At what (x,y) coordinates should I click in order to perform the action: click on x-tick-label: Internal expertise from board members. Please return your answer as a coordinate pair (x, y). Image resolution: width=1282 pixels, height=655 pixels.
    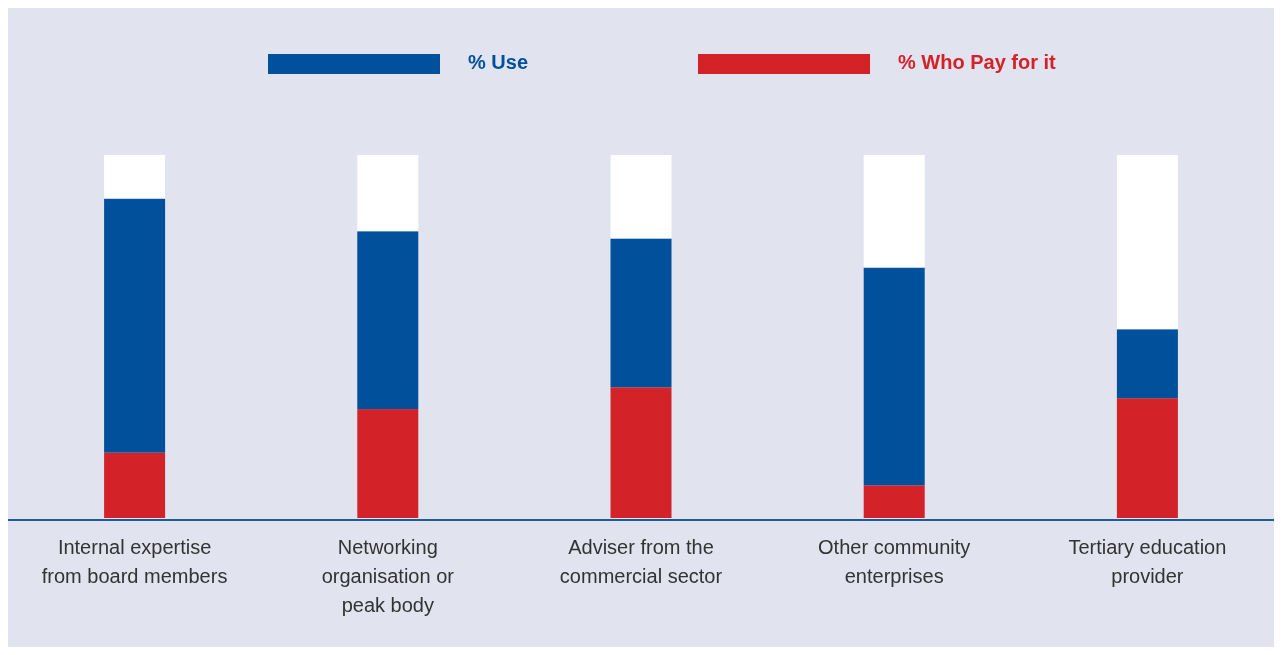
    Looking at the image, I should click on (134, 561).